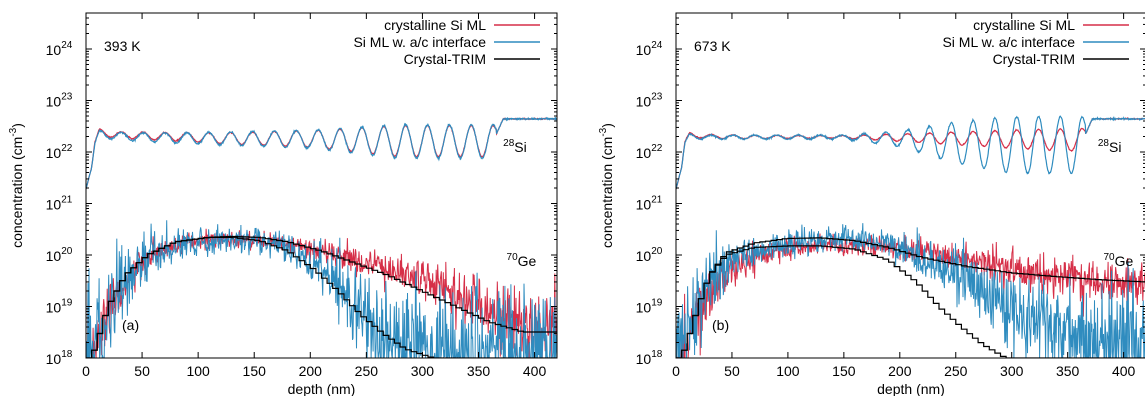 This screenshot has height=396, width=1145. What do you see at coordinates (712, 46) in the screenshot?
I see `temperature-label: 673 K` at bounding box center [712, 46].